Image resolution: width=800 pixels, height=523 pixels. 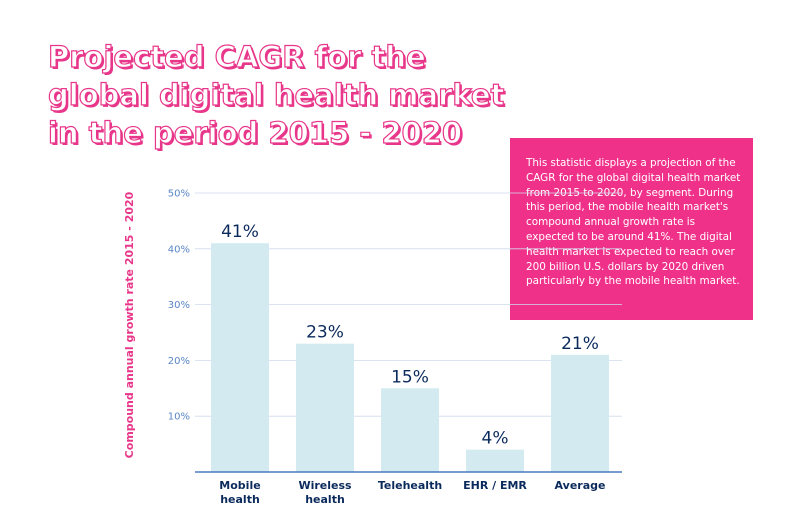 I want to click on chart-title-line-1: Projected CAGR for the, so click(x=236, y=56).